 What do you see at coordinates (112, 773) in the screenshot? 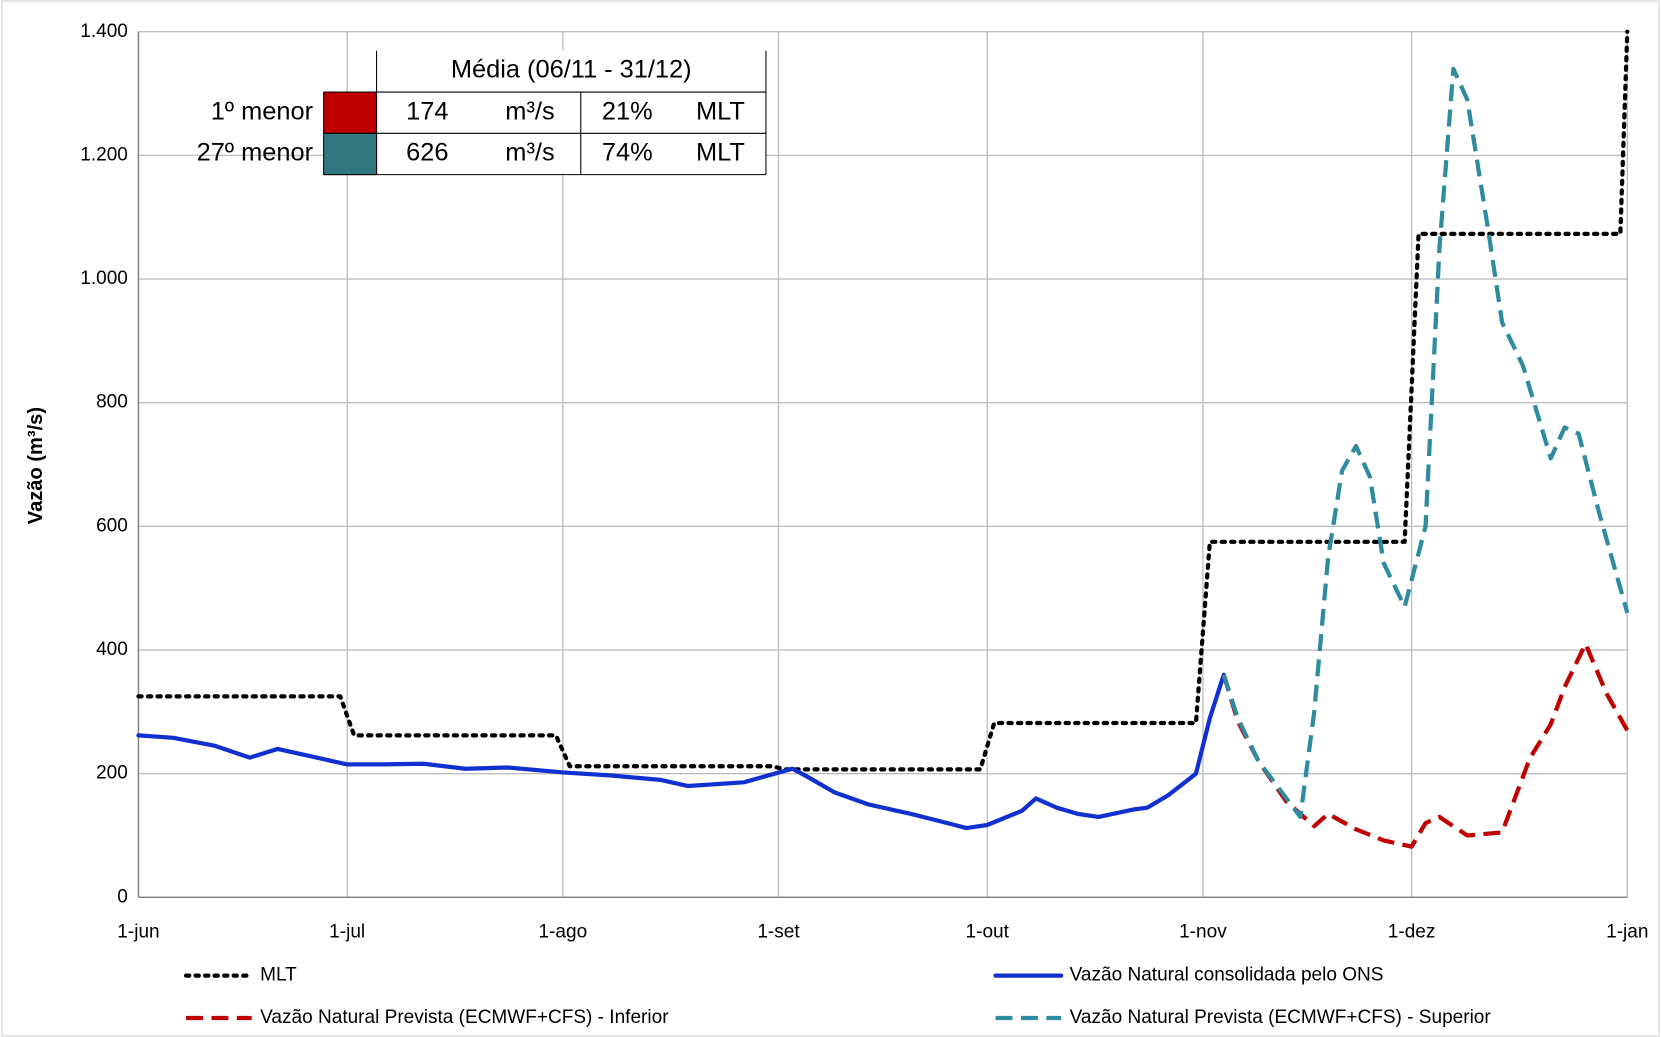
I see `y-tick-label: 200` at bounding box center [112, 773].